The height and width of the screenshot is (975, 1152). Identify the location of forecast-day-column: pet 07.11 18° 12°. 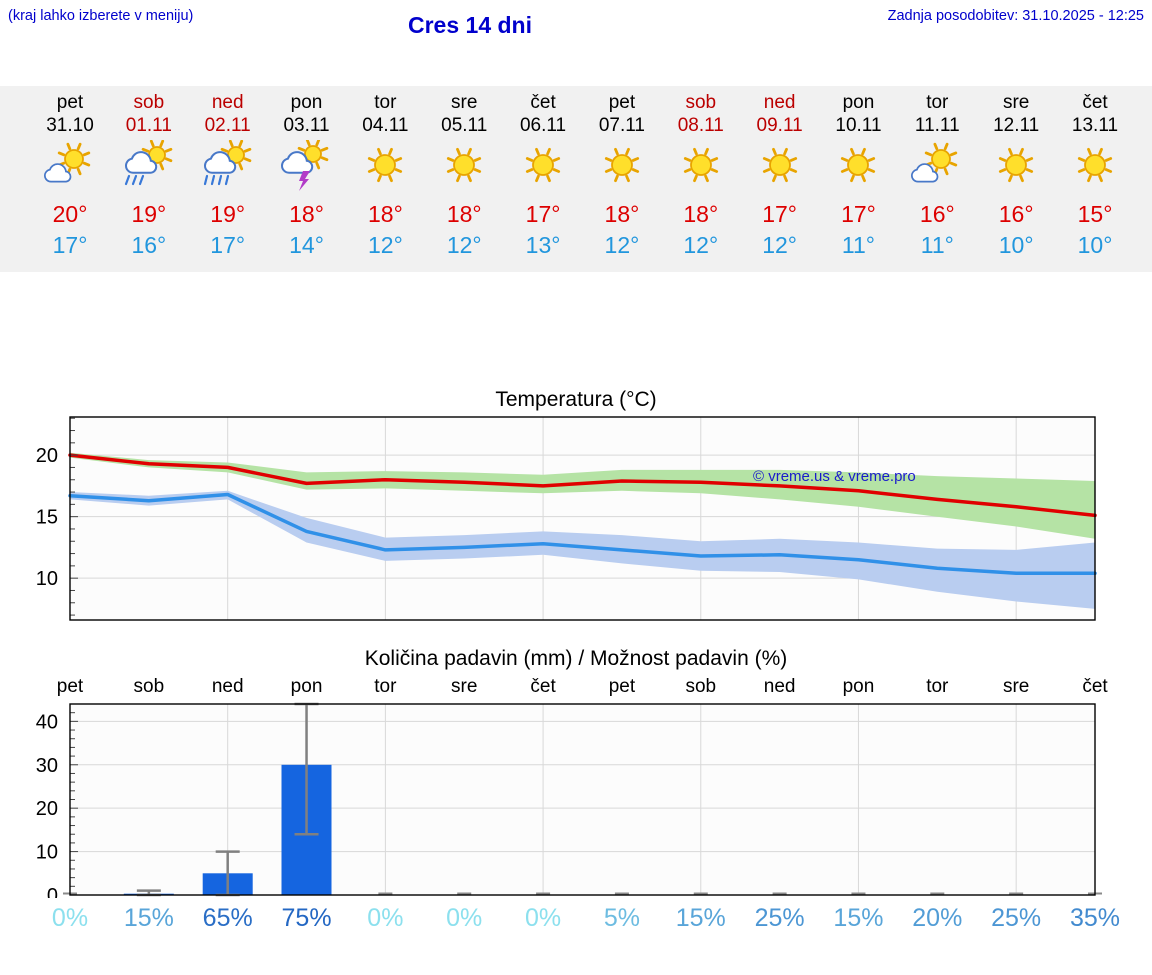
(622, 172).